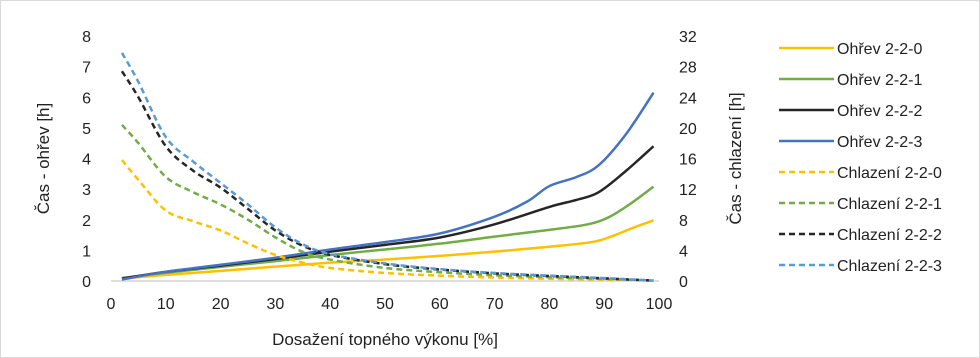 The height and width of the screenshot is (358, 980). Describe the element at coordinates (86, 282) in the screenshot. I see `y-left-tick-label: 0` at that location.